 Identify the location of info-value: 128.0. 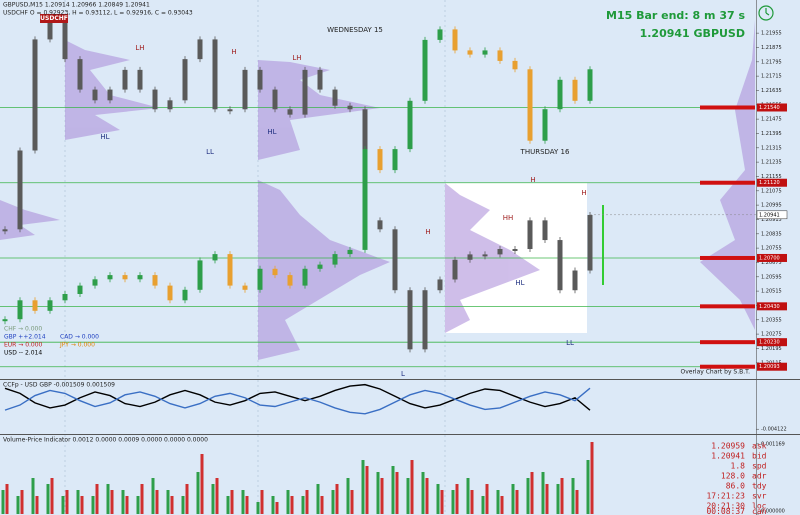
(733, 476).